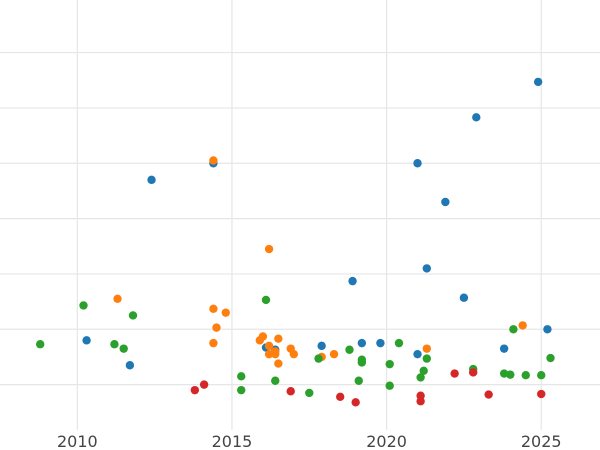 Image resolution: width=600 pixels, height=450 pixels. What do you see at coordinates (541, 441) in the screenshot?
I see `x-tick-label-2025: 2025` at bounding box center [541, 441].